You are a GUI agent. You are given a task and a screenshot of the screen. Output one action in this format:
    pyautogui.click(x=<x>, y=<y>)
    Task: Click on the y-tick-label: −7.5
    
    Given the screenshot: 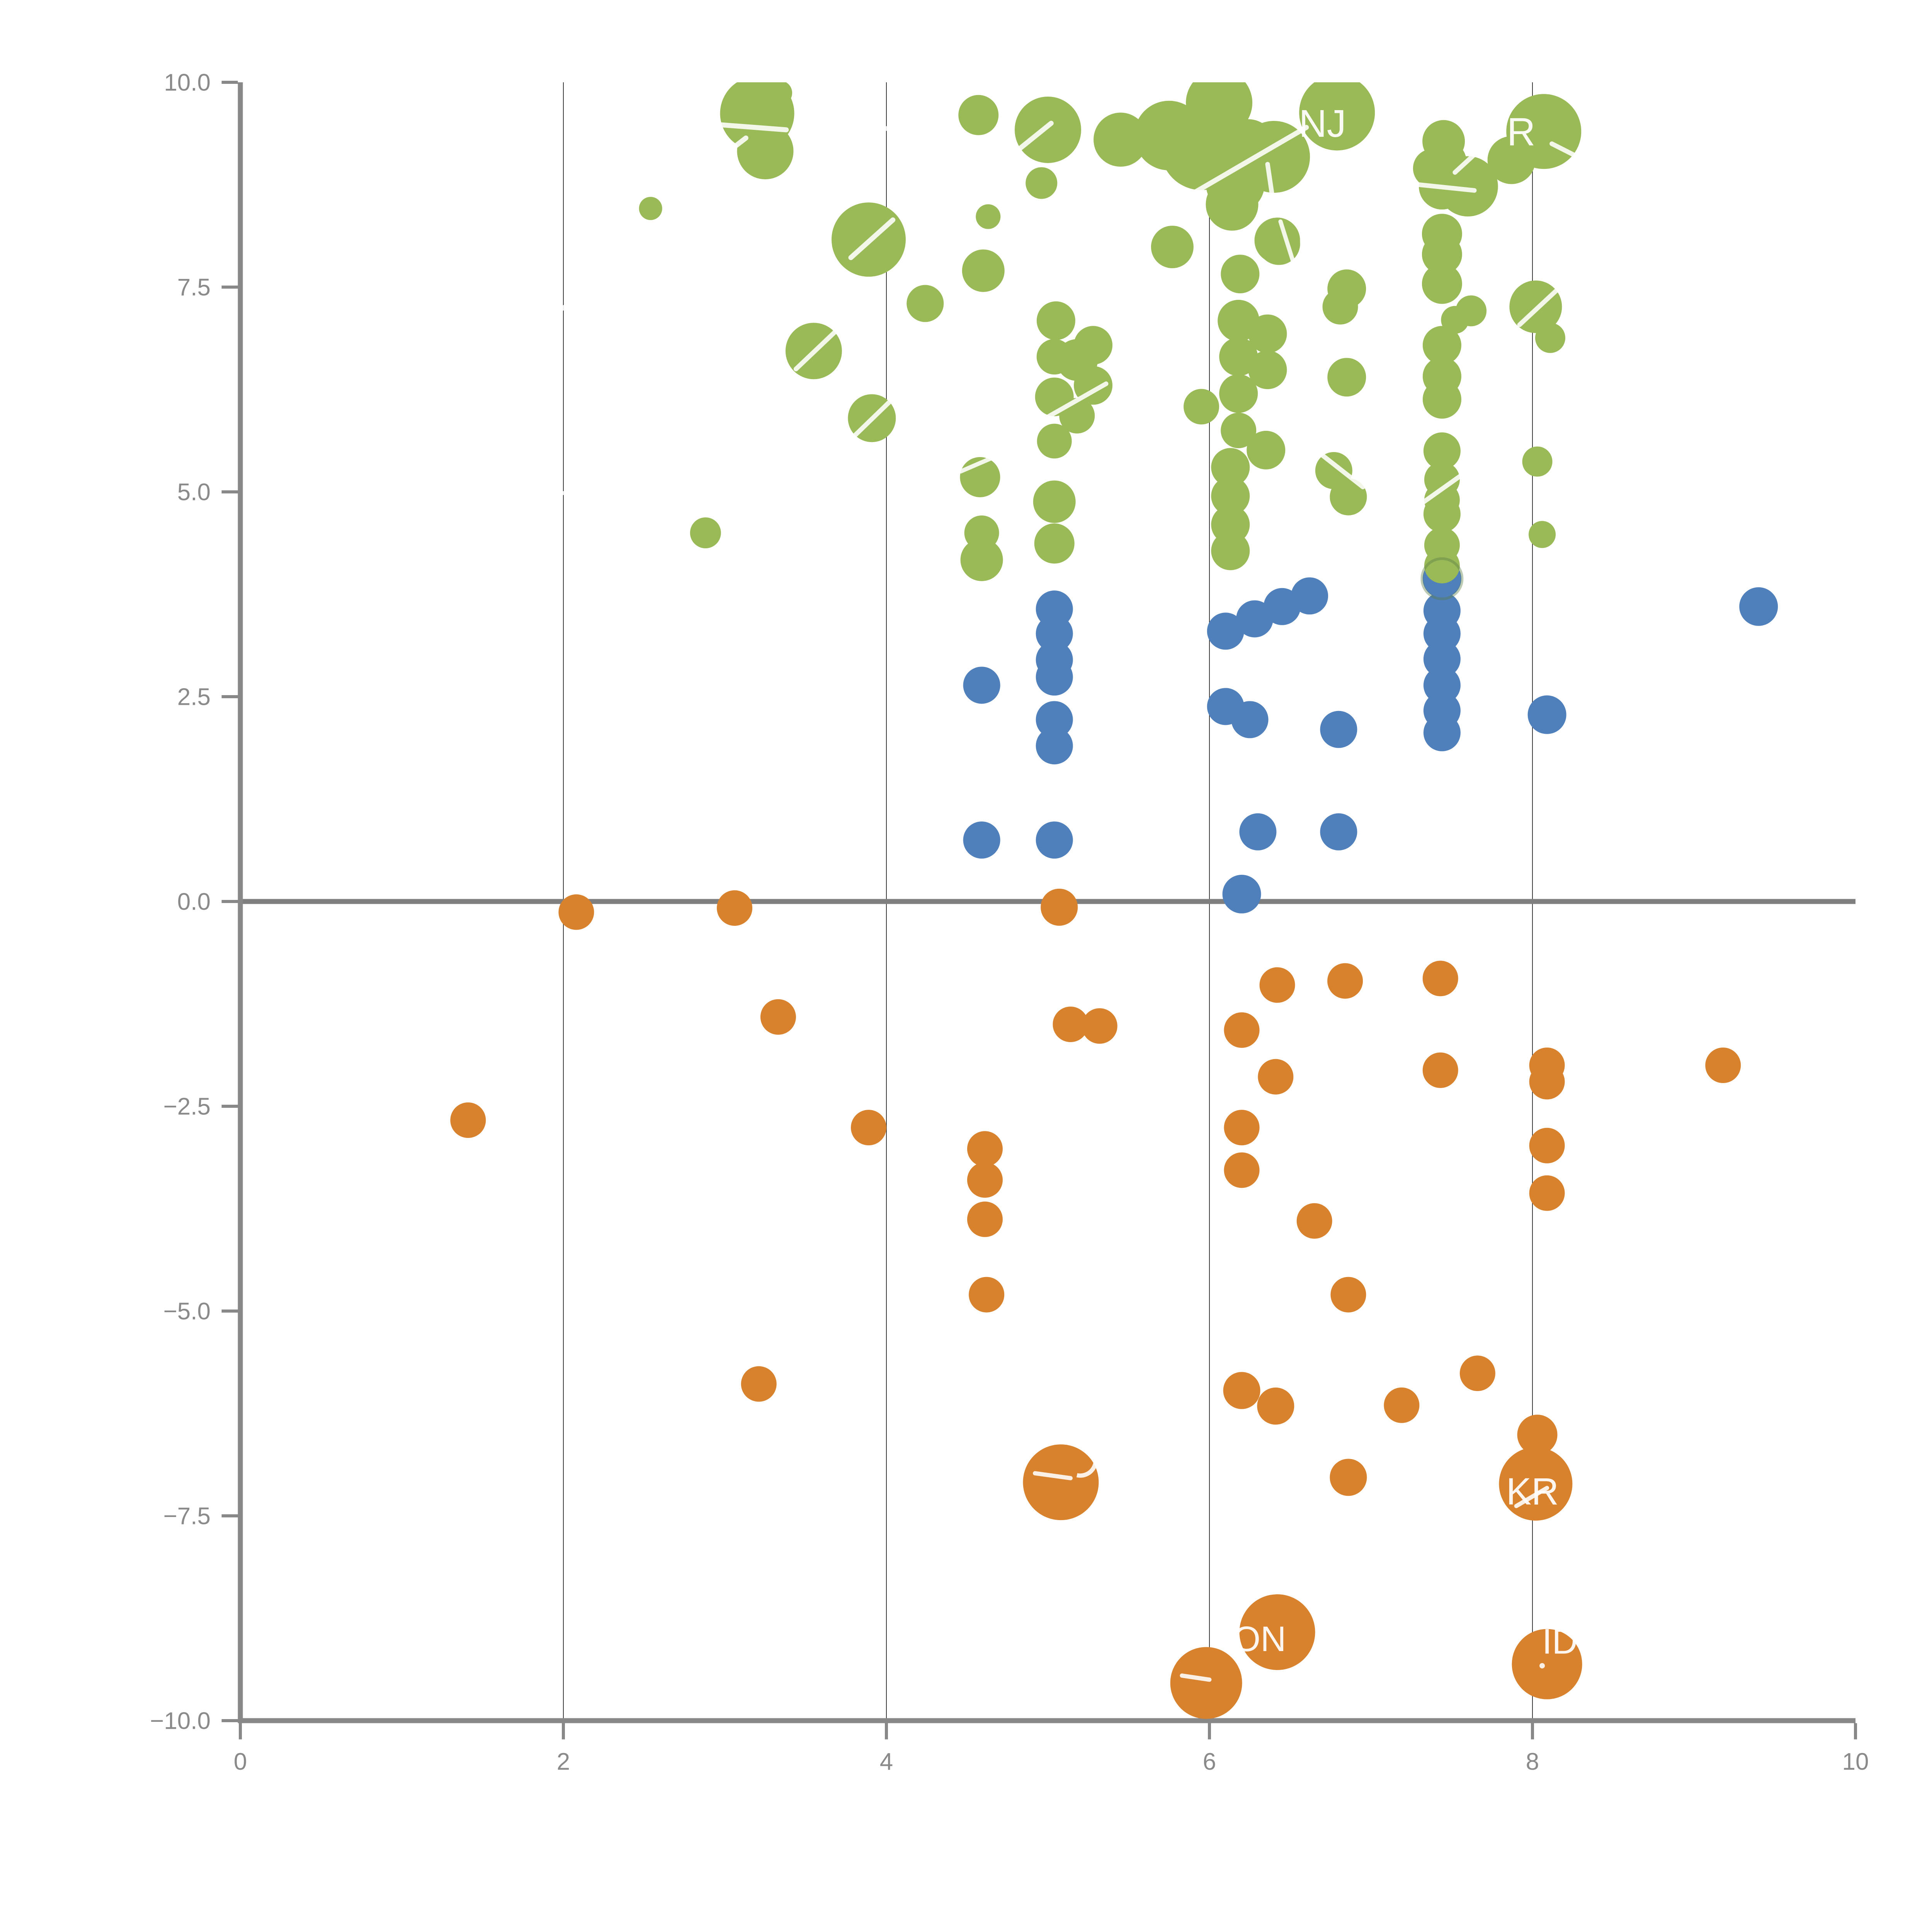 What is the action you would take?
    pyautogui.click(x=187, y=1517)
    